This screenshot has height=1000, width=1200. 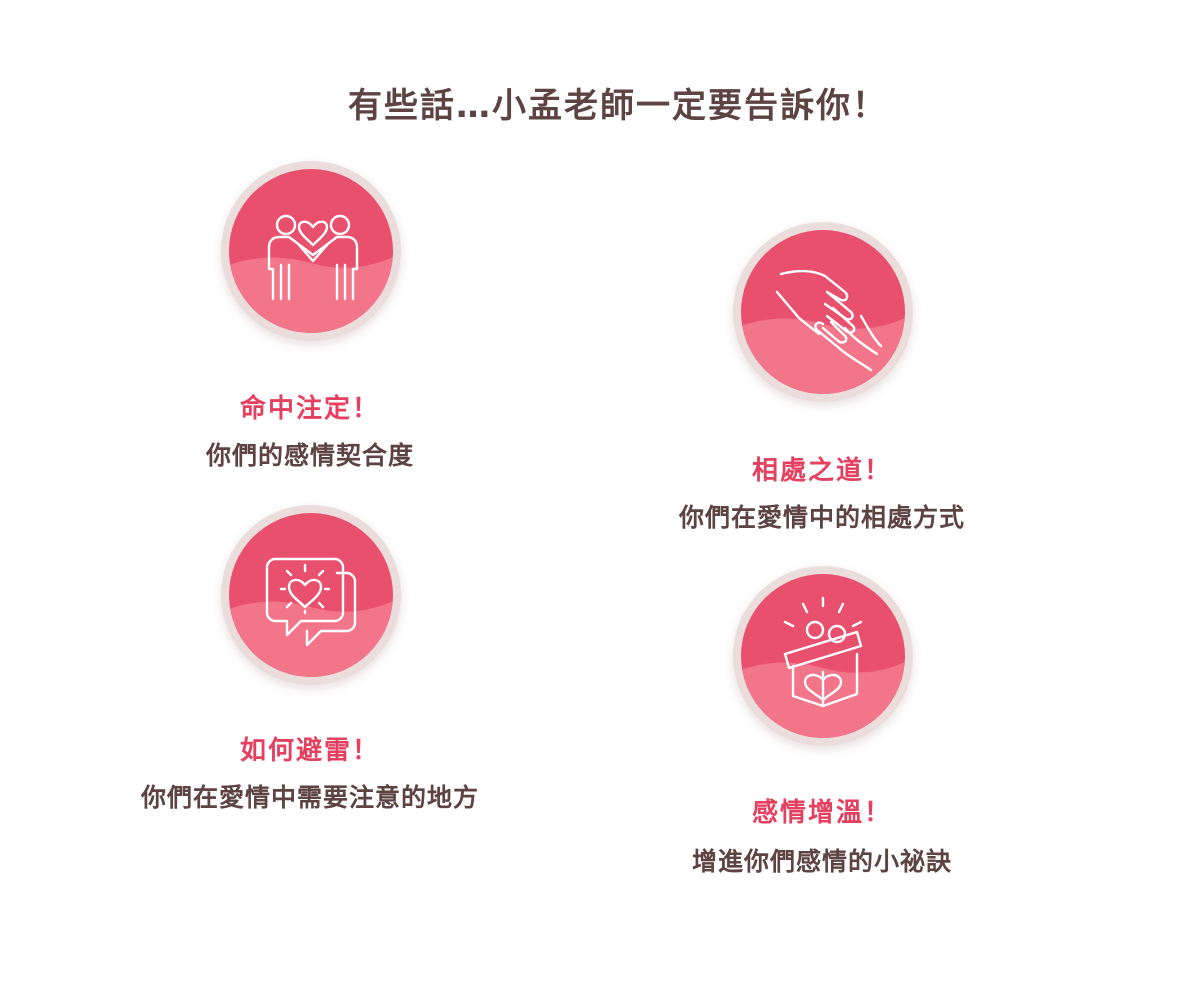 I want to click on heart-gift-icon, so click(x=823, y=652).